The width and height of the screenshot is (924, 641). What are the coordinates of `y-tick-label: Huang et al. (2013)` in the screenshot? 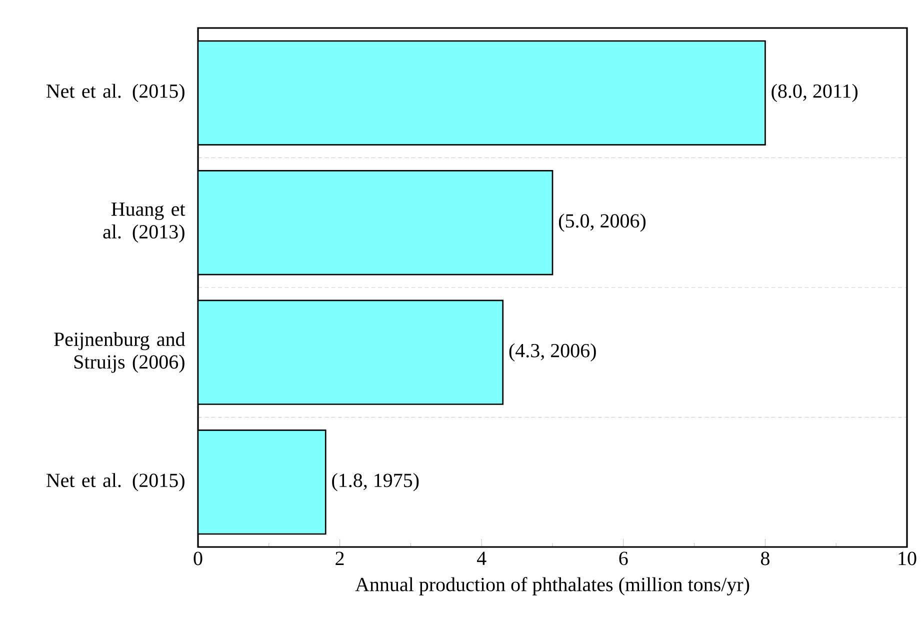 It's located at (144, 222).